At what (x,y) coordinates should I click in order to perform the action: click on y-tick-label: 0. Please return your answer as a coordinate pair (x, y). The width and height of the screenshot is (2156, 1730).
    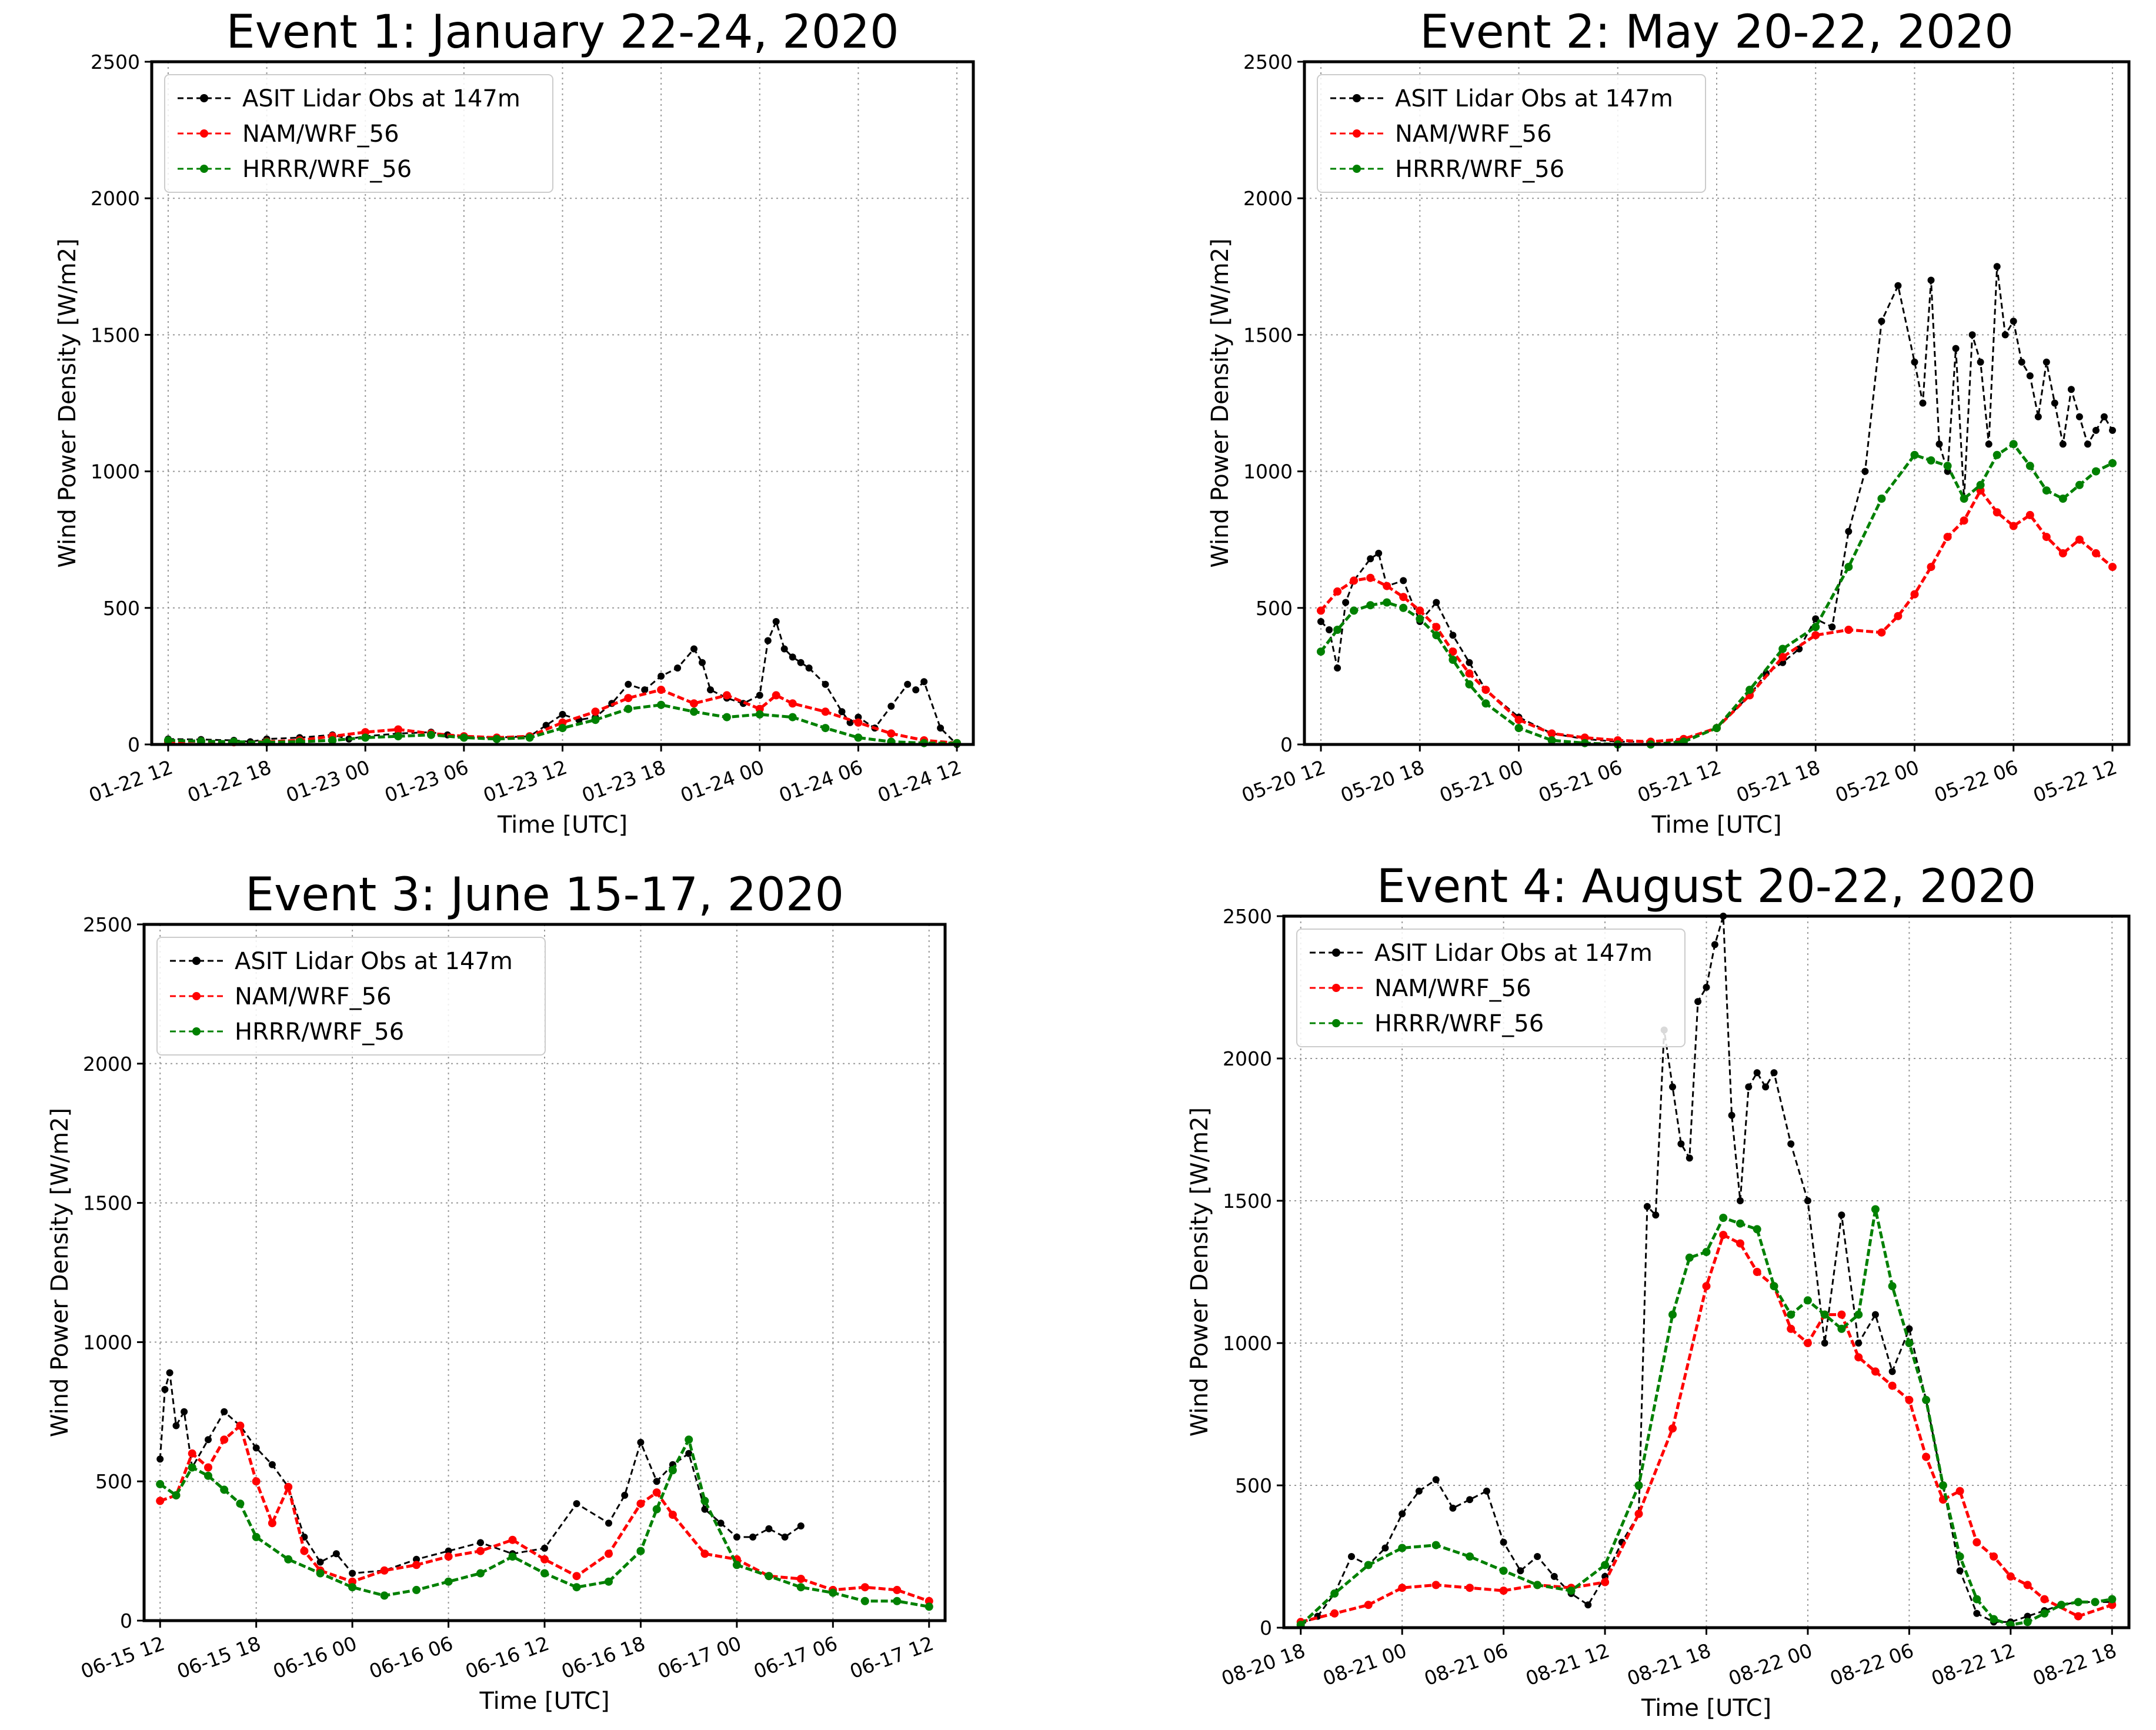
    Looking at the image, I should click on (134, 744).